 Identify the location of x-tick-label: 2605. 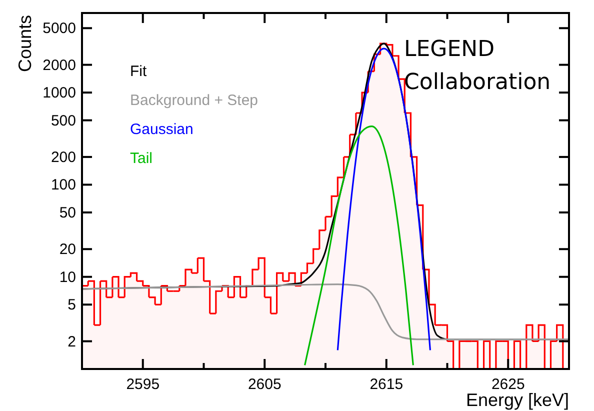
(265, 384).